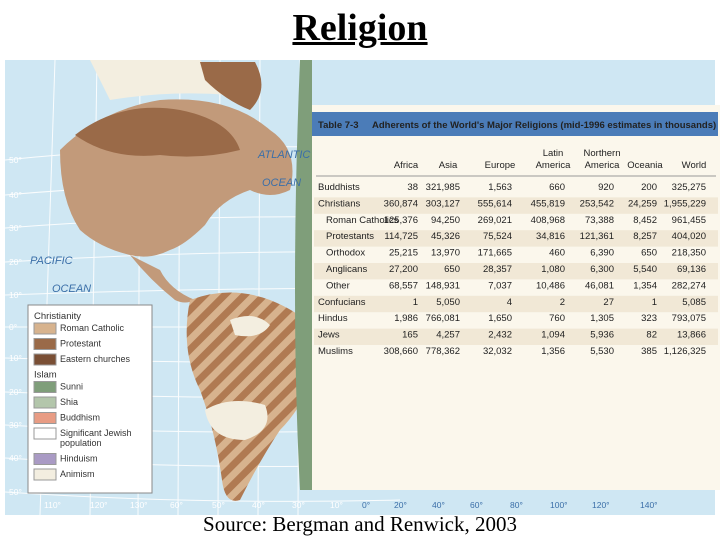  What do you see at coordinates (298, 505) in the screenshot?
I see `longitude-label: 30°` at bounding box center [298, 505].